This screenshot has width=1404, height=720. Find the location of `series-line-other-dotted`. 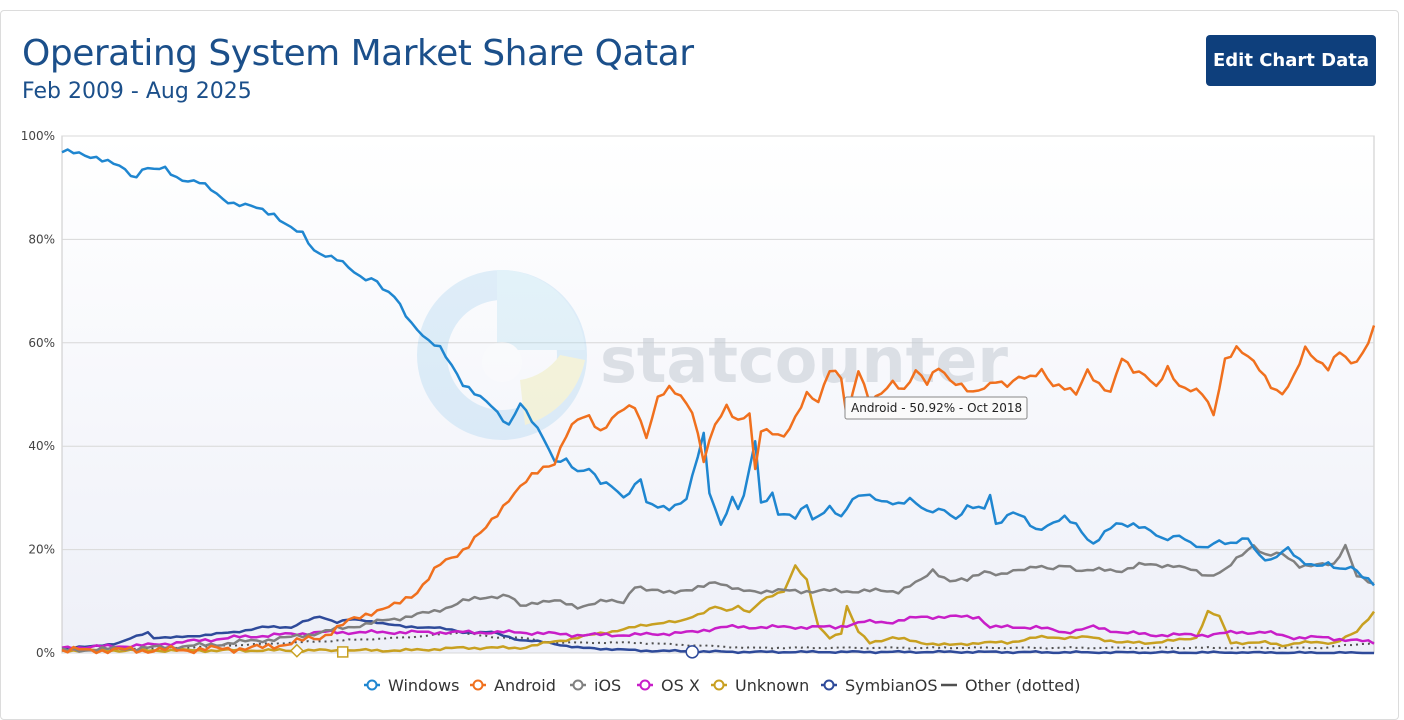

series-line-other-dotted is located at coordinates (718, 641).